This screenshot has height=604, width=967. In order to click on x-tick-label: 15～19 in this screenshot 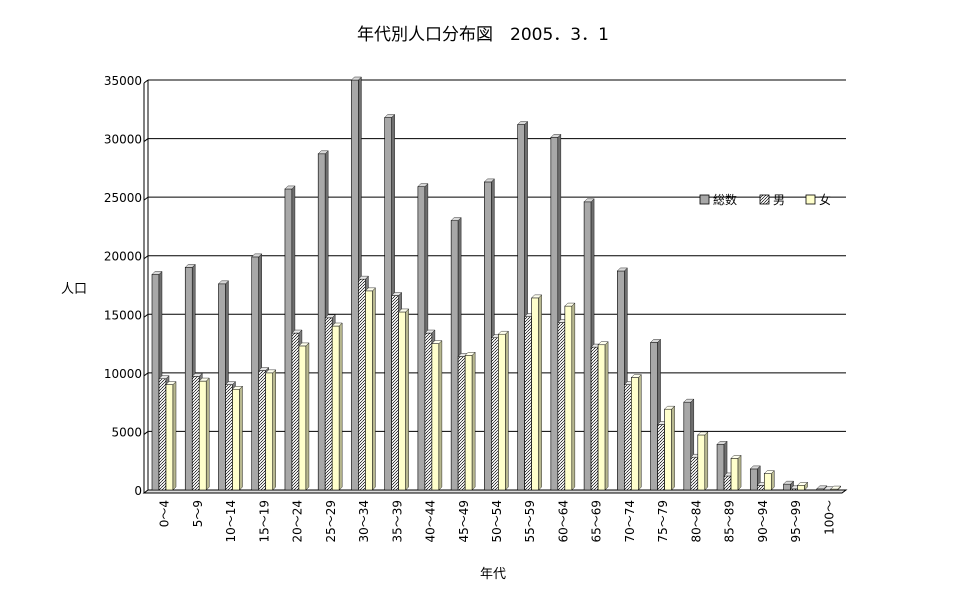, I will do `click(264, 521)`.